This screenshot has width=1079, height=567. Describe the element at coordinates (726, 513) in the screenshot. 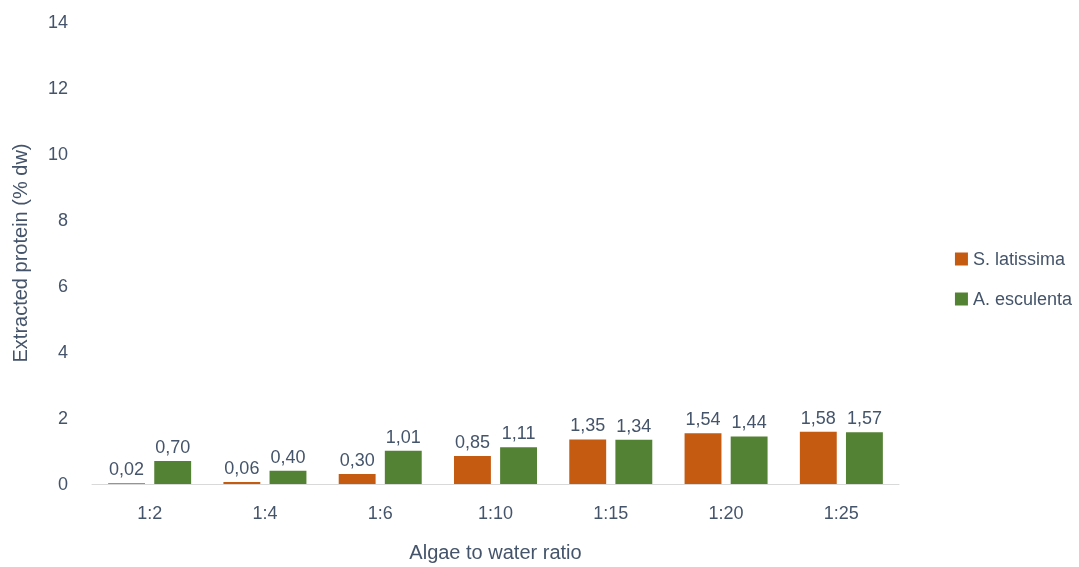

I see `x-tick-label: 1:20` at that location.